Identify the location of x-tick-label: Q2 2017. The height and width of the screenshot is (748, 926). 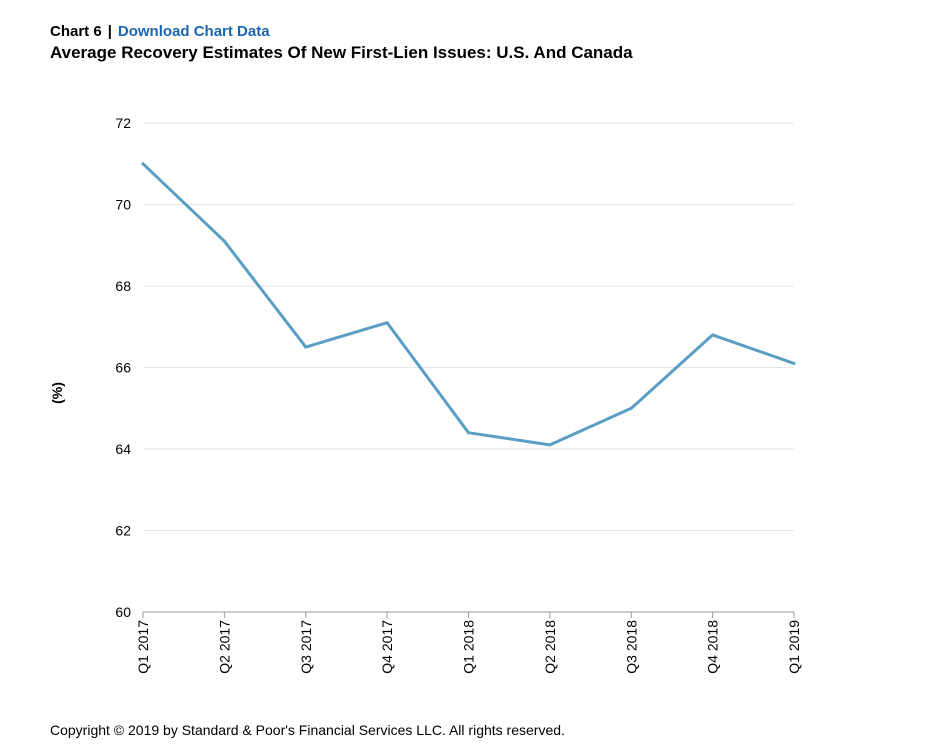
(224, 647).